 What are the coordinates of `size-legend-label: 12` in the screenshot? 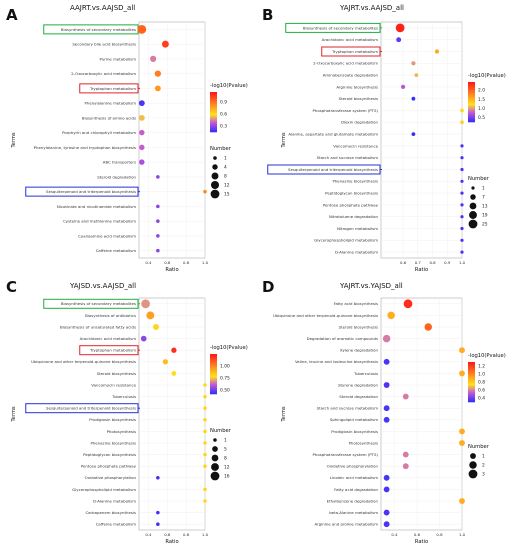 It's located at (227, 186).